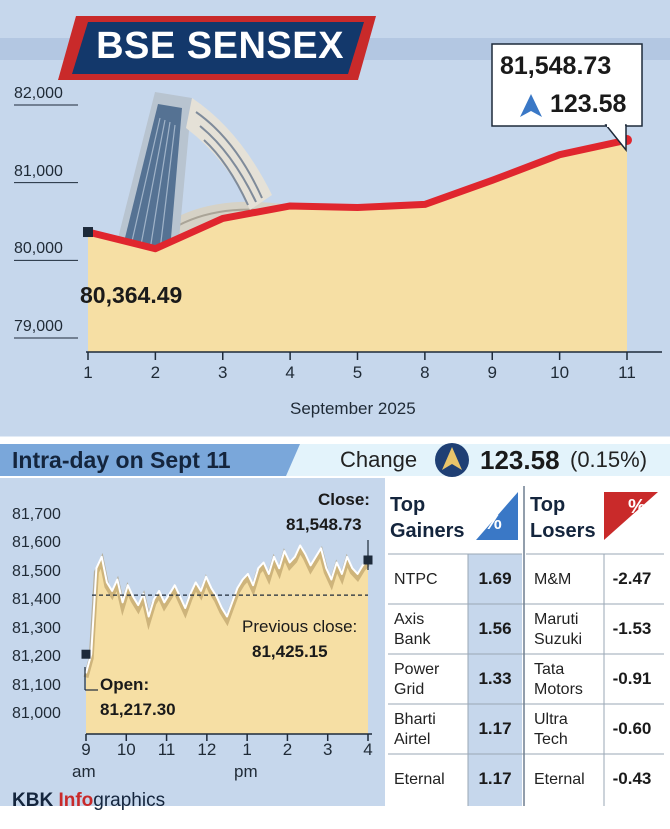 The height and width of the screenshot is (829, 670). I want to click on close-label: Close:, so click(344, 499).